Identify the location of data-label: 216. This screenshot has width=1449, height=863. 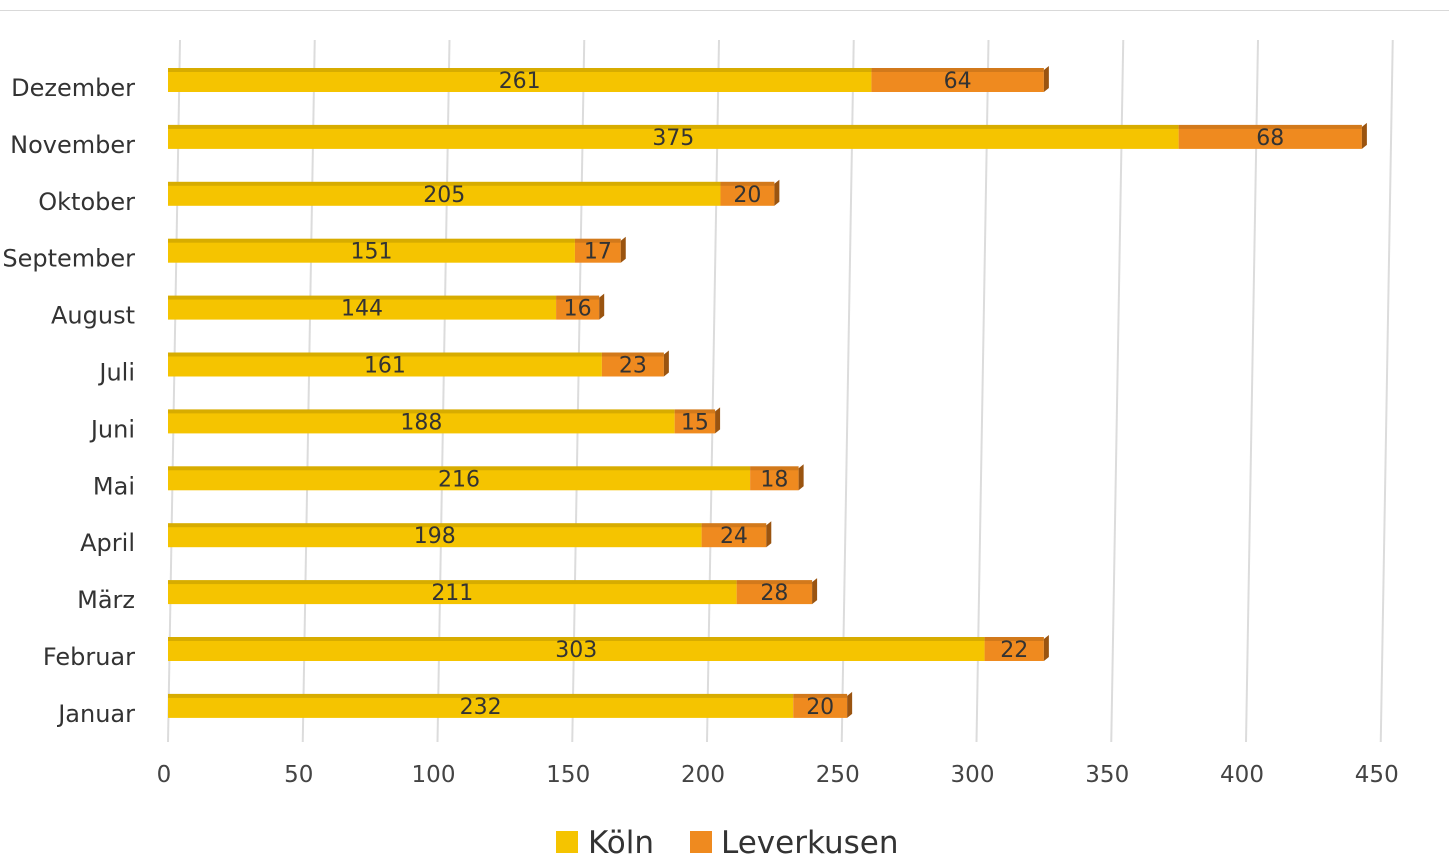
(459, 479).